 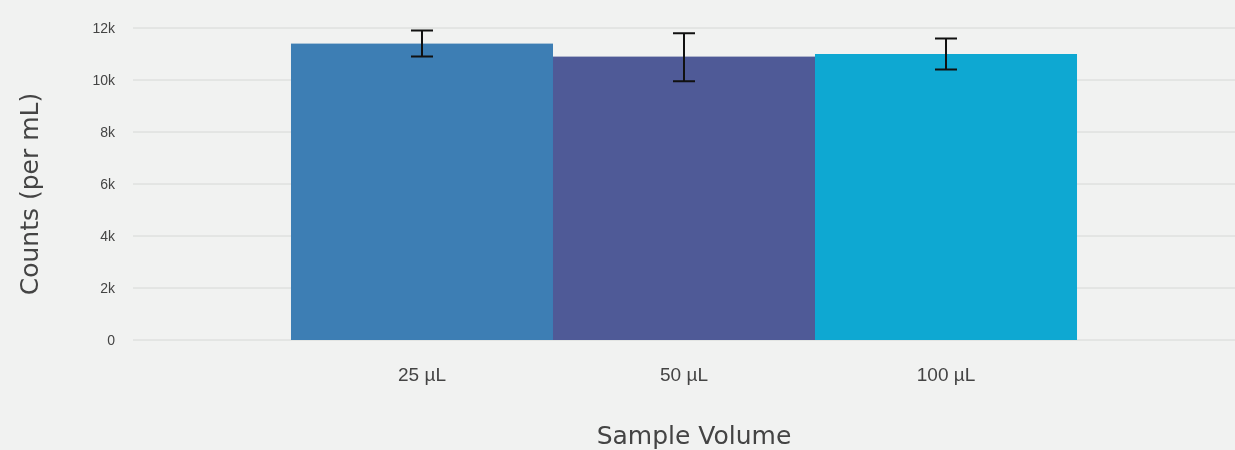 I want to click on y-tick-label: 10k, so click(x=104, y=79).